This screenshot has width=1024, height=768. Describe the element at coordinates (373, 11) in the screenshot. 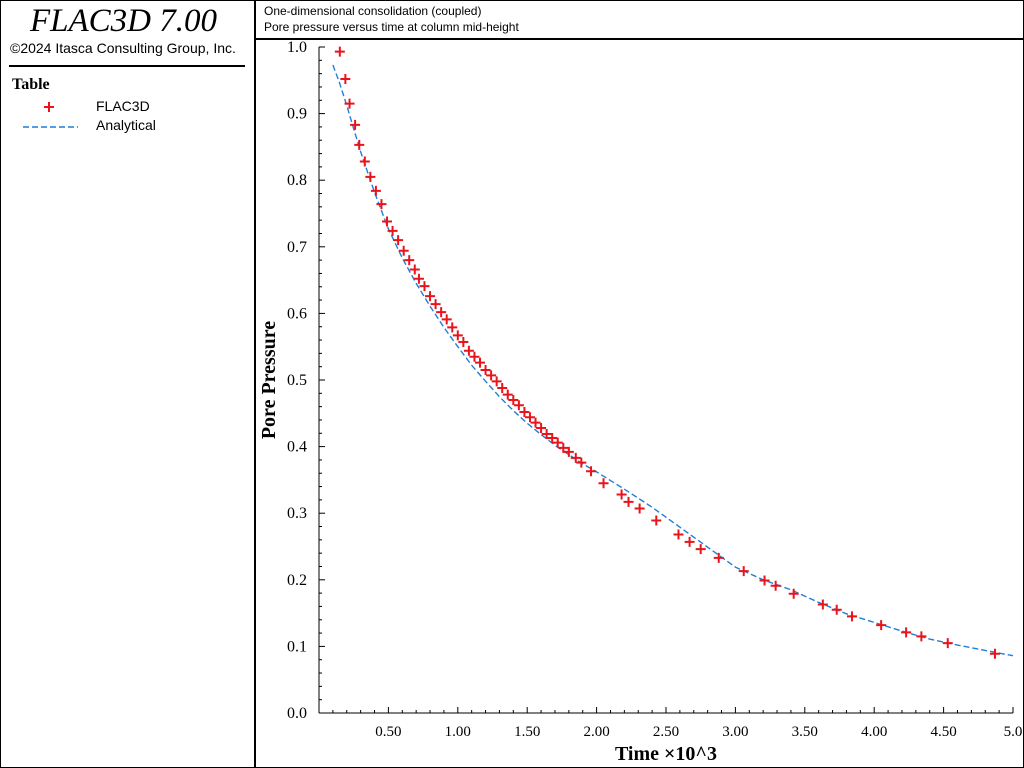

I see `chart-title-line-1: One-dimensional consolidation (coupled)` at that location.